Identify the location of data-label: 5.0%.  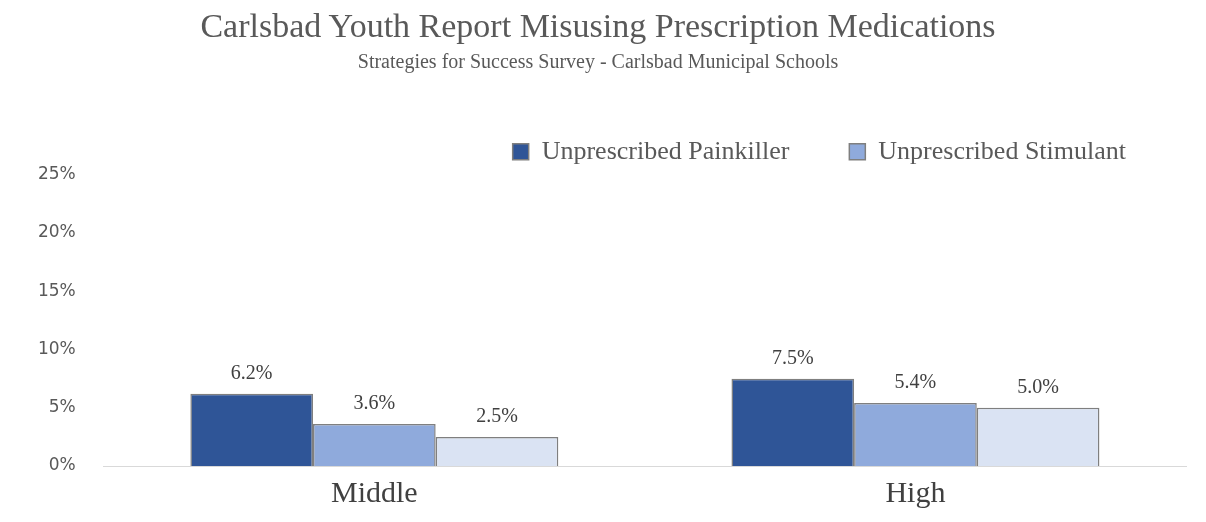
(1038, 386).